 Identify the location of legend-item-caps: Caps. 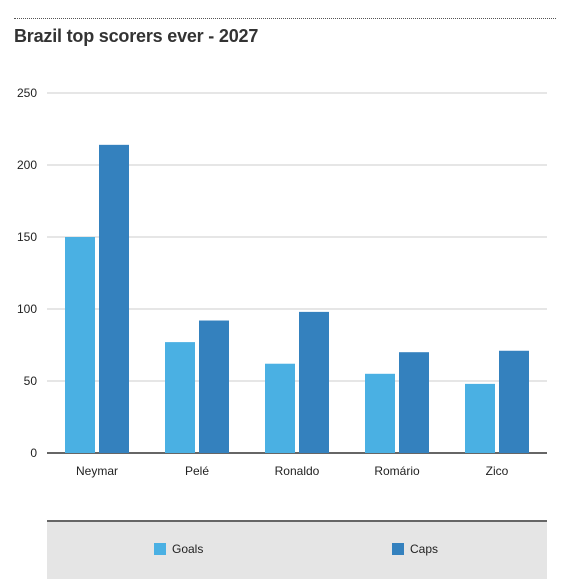
(415, 549).